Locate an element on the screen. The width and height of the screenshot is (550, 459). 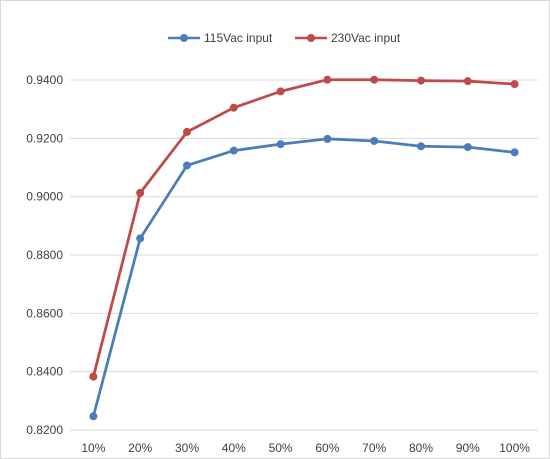
legend-entry: 115Vac input is located at coordinates (220, 38).